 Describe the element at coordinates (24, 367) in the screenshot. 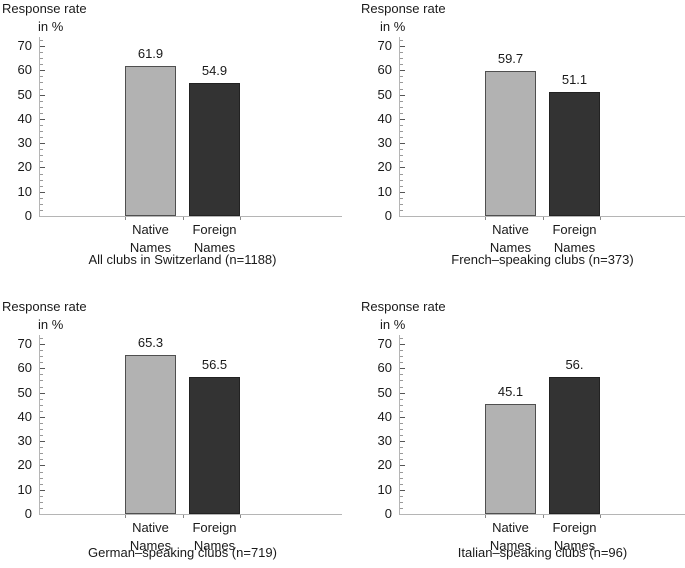

I see `y-tick-label: 60` at that location.